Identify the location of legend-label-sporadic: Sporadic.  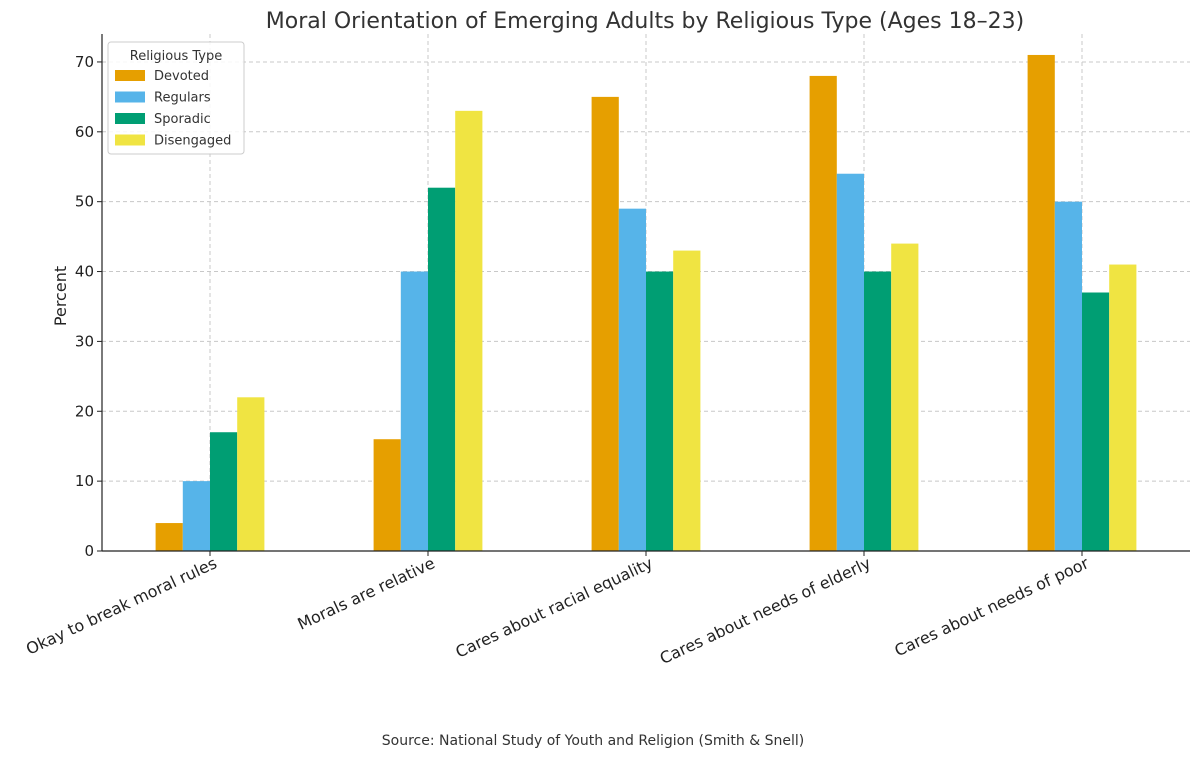
(182, 119).